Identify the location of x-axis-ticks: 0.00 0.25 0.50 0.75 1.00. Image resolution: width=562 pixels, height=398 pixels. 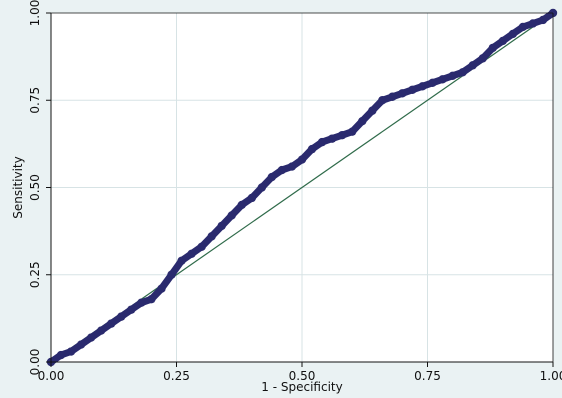
(300, 372).